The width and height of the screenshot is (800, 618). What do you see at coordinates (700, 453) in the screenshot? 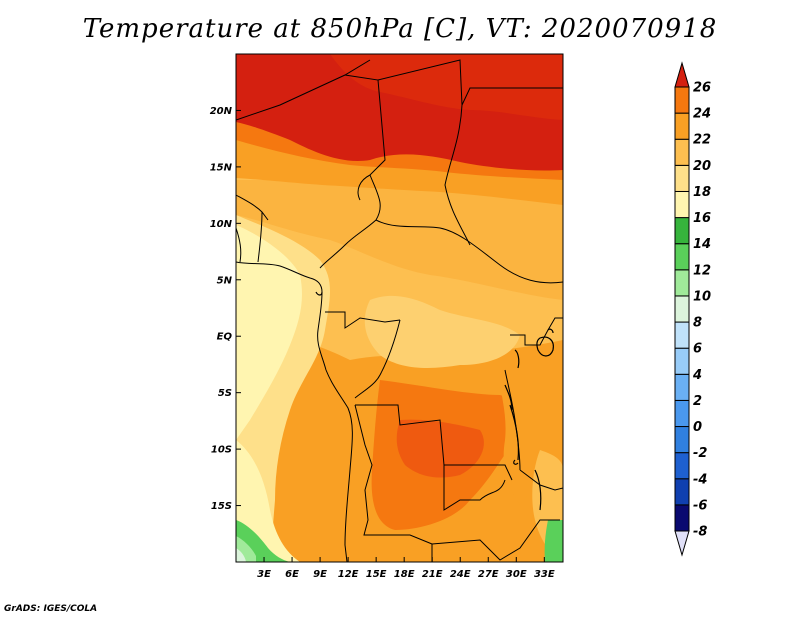
I see `colorbar-label: -2` at bounding box center [700, 453].